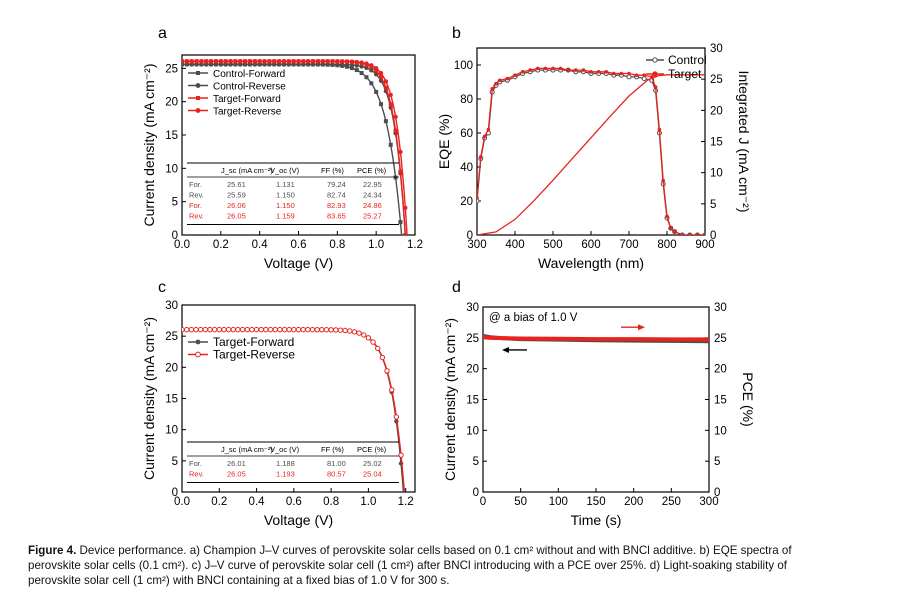  I want to click on y-tick-label: 5, so click(175, 203).